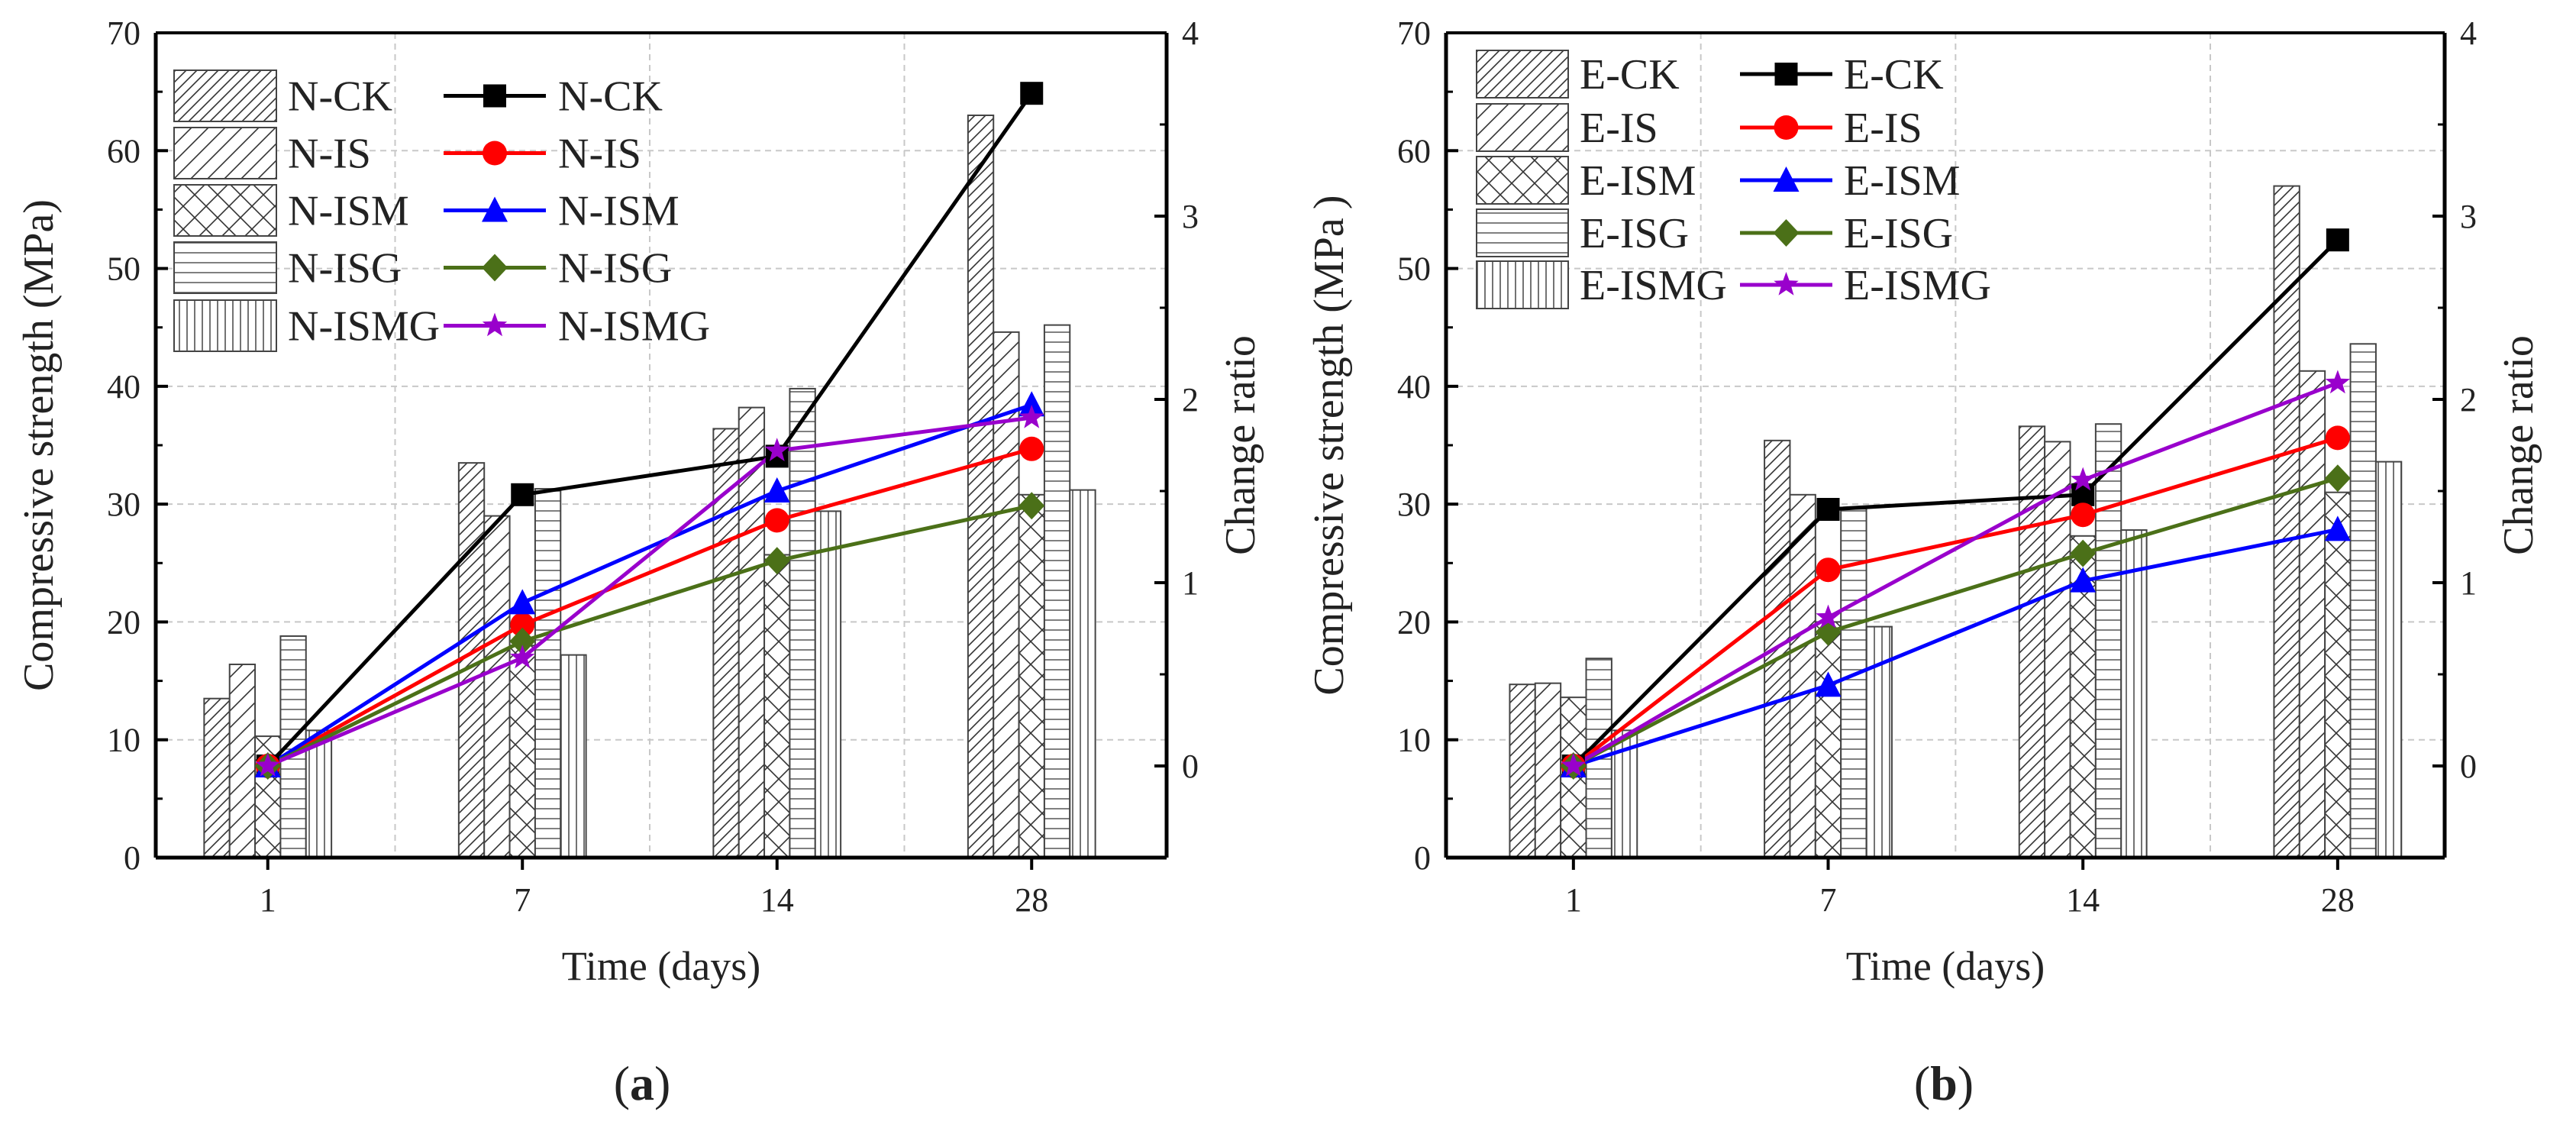 The width and height of the screenshot is (2576, 1131). What do you see at coordinates (1945, 966) in the screenshot?
I see `x-axis-title: Time (days)` at bounding box center [1945, 966].